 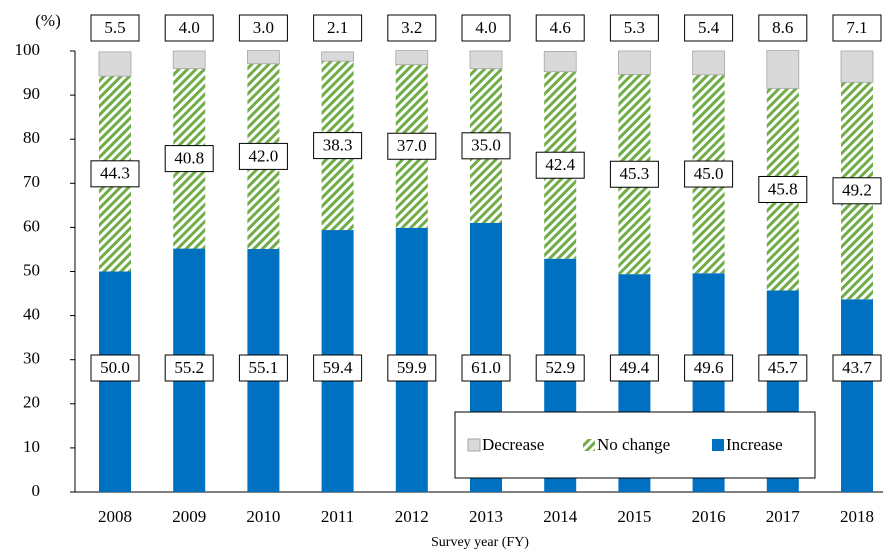 What do you see at coordinates (31, 93) in the screenshot?
I see `y-tick-label: 90` at bounding box center [31, 93].